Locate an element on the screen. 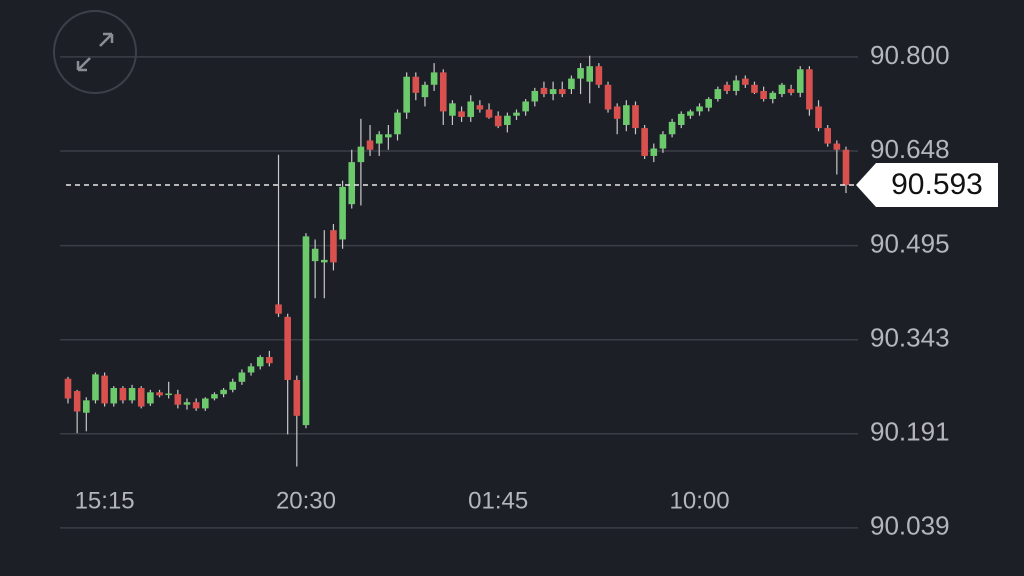 This screenshot has width=1024, height=576. x-tick-label: 01:45 is located at coordinates (498, 500).